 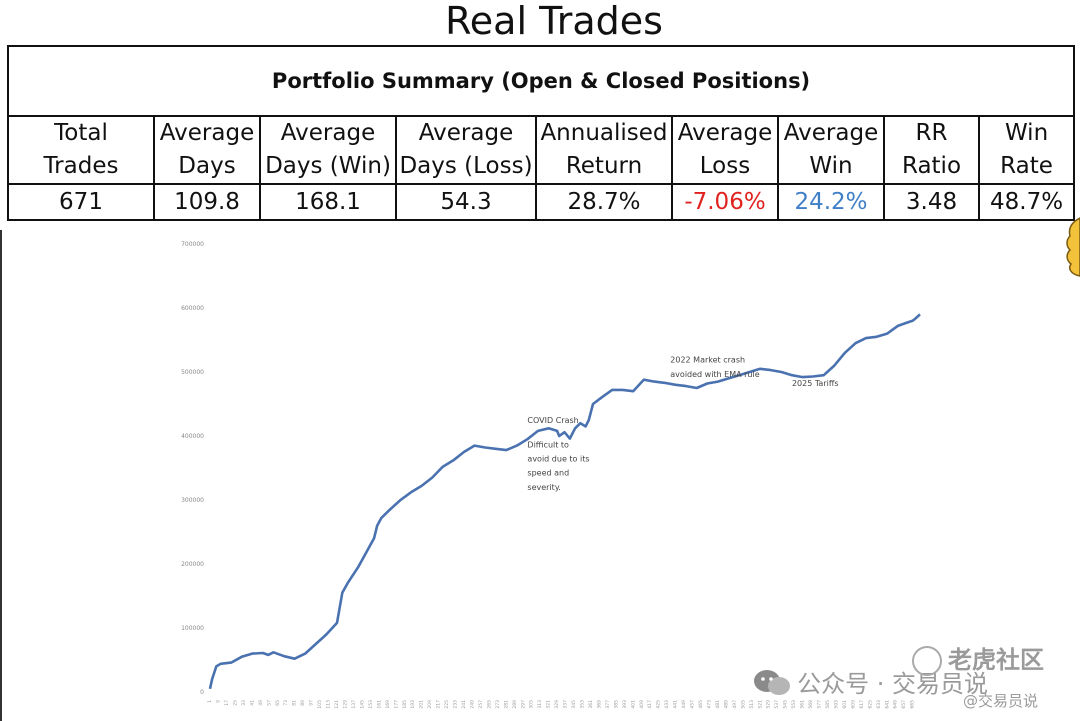 I want to click on x-tick-label: 129, so click(x=345, y=704).